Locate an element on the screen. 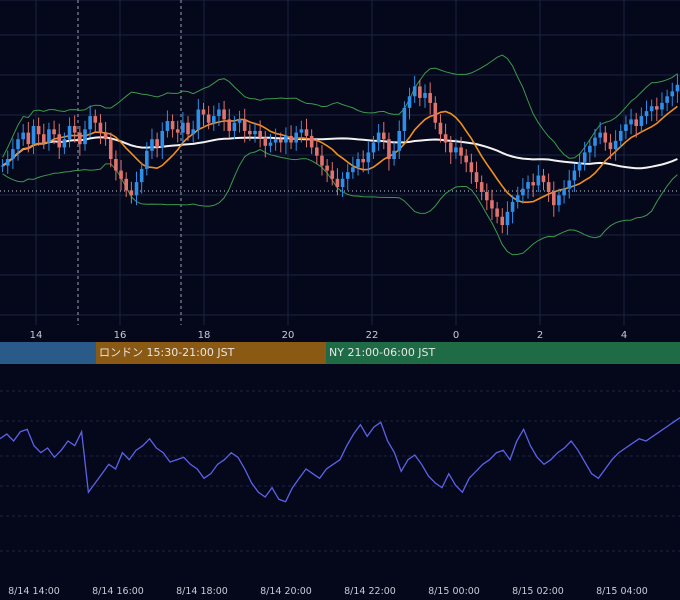 This screenshot has width=680, height=600. hour-tick-label: 22 is located at coordinates (372, 335).